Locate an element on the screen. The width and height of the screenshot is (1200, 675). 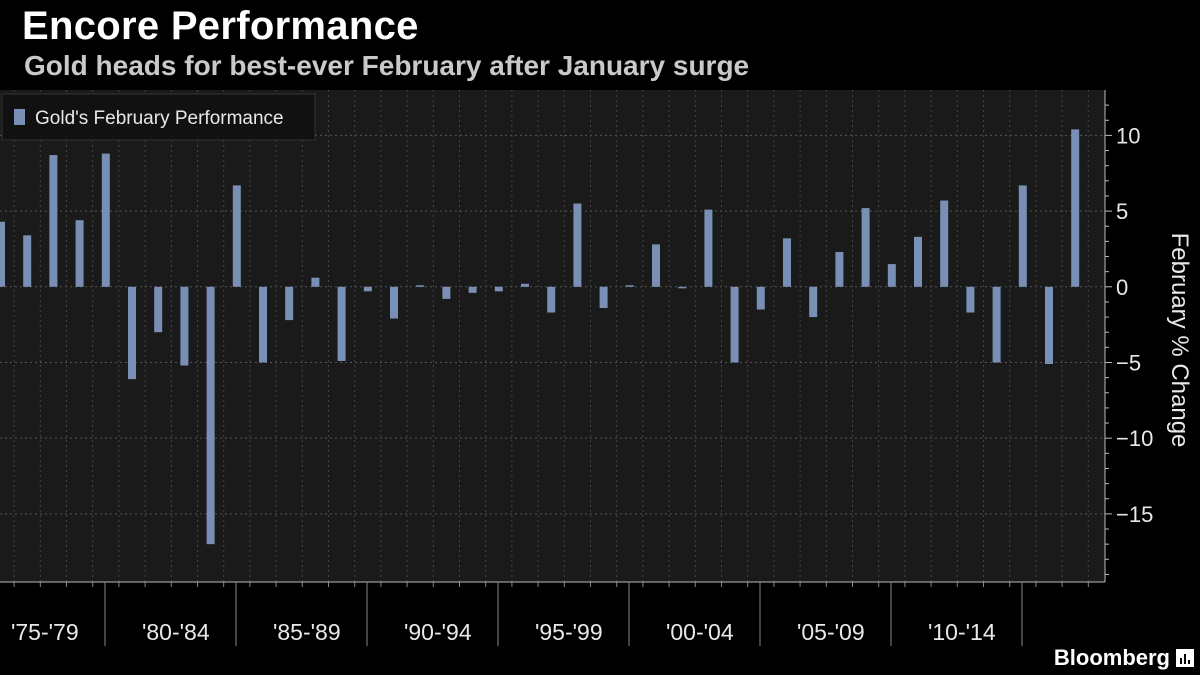
bar-1986 is located at coordinates (289, 303).